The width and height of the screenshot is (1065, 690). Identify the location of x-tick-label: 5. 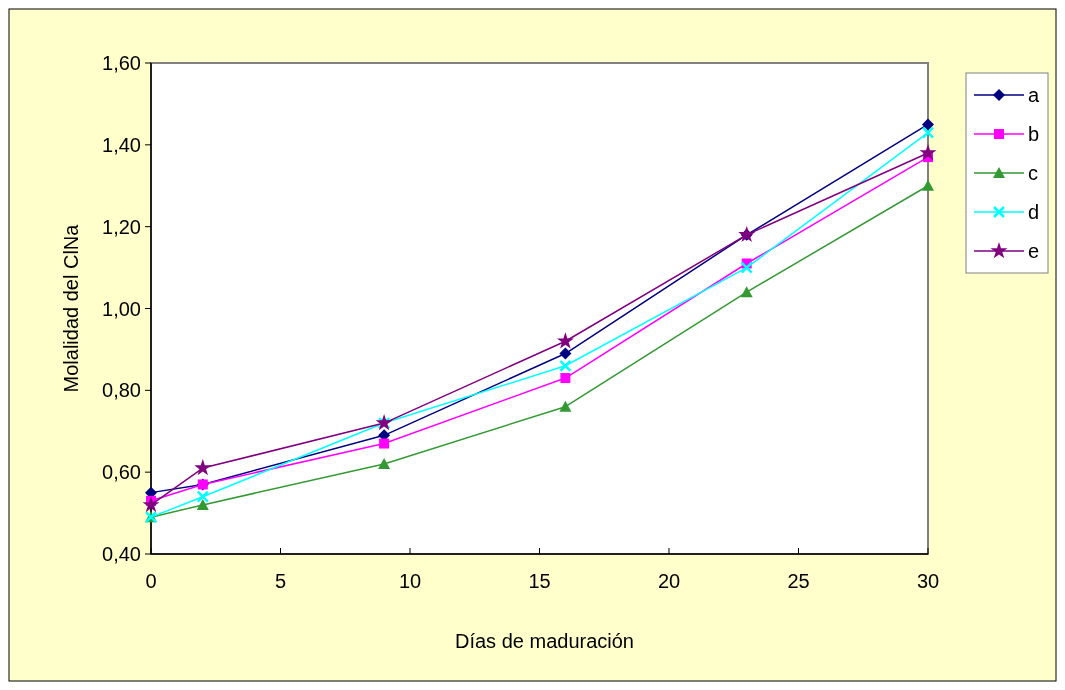
(280, 581).